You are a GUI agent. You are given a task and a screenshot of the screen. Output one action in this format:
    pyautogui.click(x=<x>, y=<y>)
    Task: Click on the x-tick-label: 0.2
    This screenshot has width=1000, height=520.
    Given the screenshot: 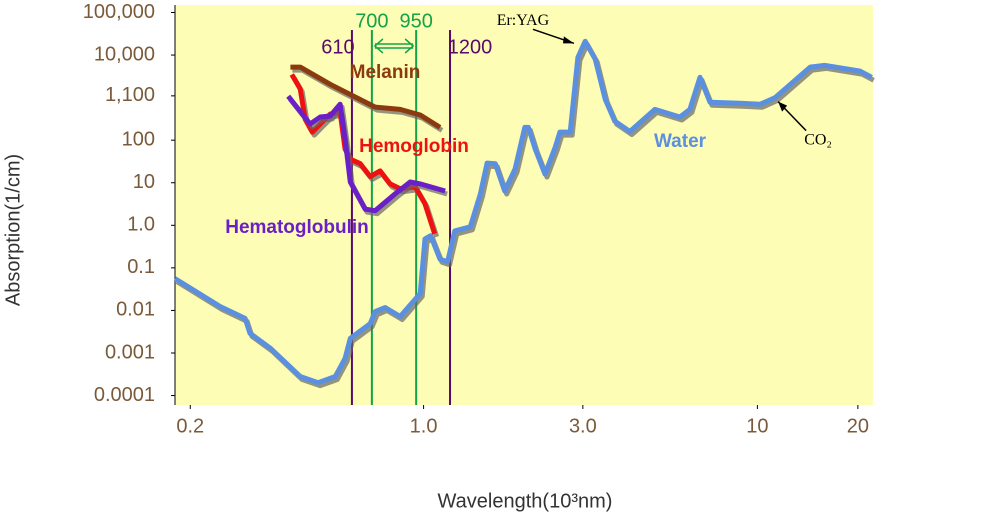 What is the action you would take?
    pyautogui.click(x=190, y=426)
    